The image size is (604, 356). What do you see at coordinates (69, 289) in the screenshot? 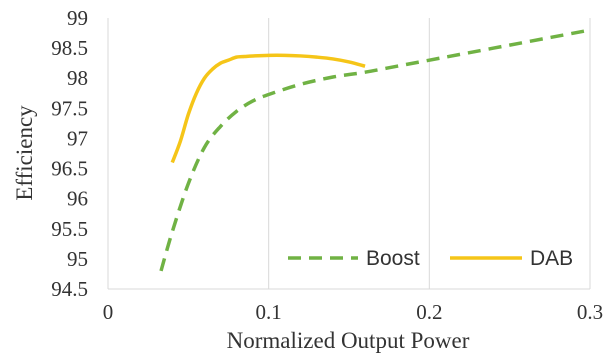
I see `y-tick-label: 94.5` at bounding box center [69, 289].